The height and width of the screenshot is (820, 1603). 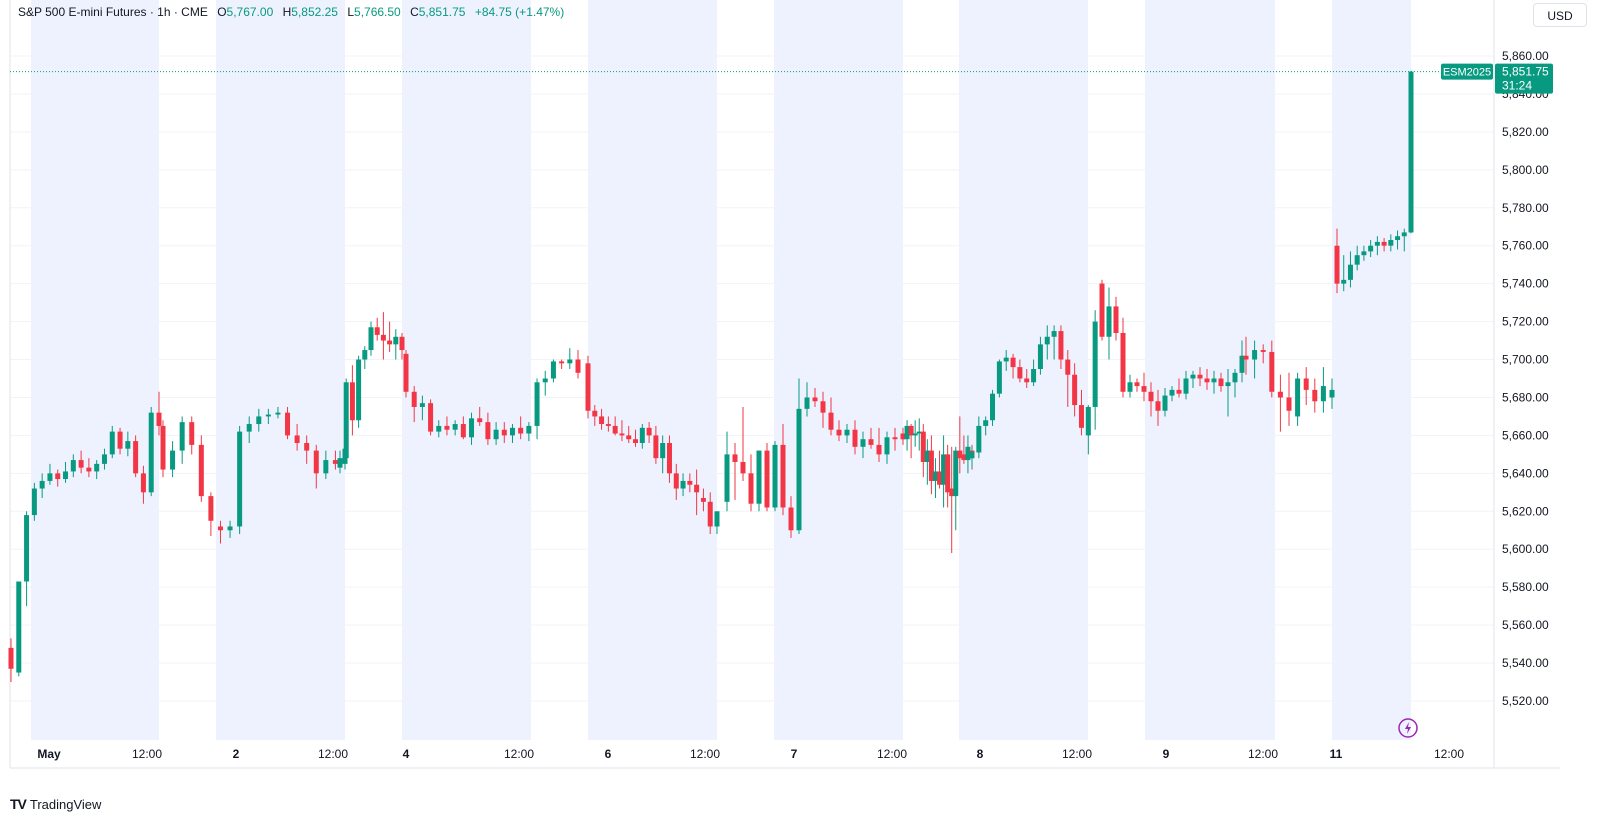 I want to click on y-tick-label: 5,820.00, so click(x=1525, y=132).